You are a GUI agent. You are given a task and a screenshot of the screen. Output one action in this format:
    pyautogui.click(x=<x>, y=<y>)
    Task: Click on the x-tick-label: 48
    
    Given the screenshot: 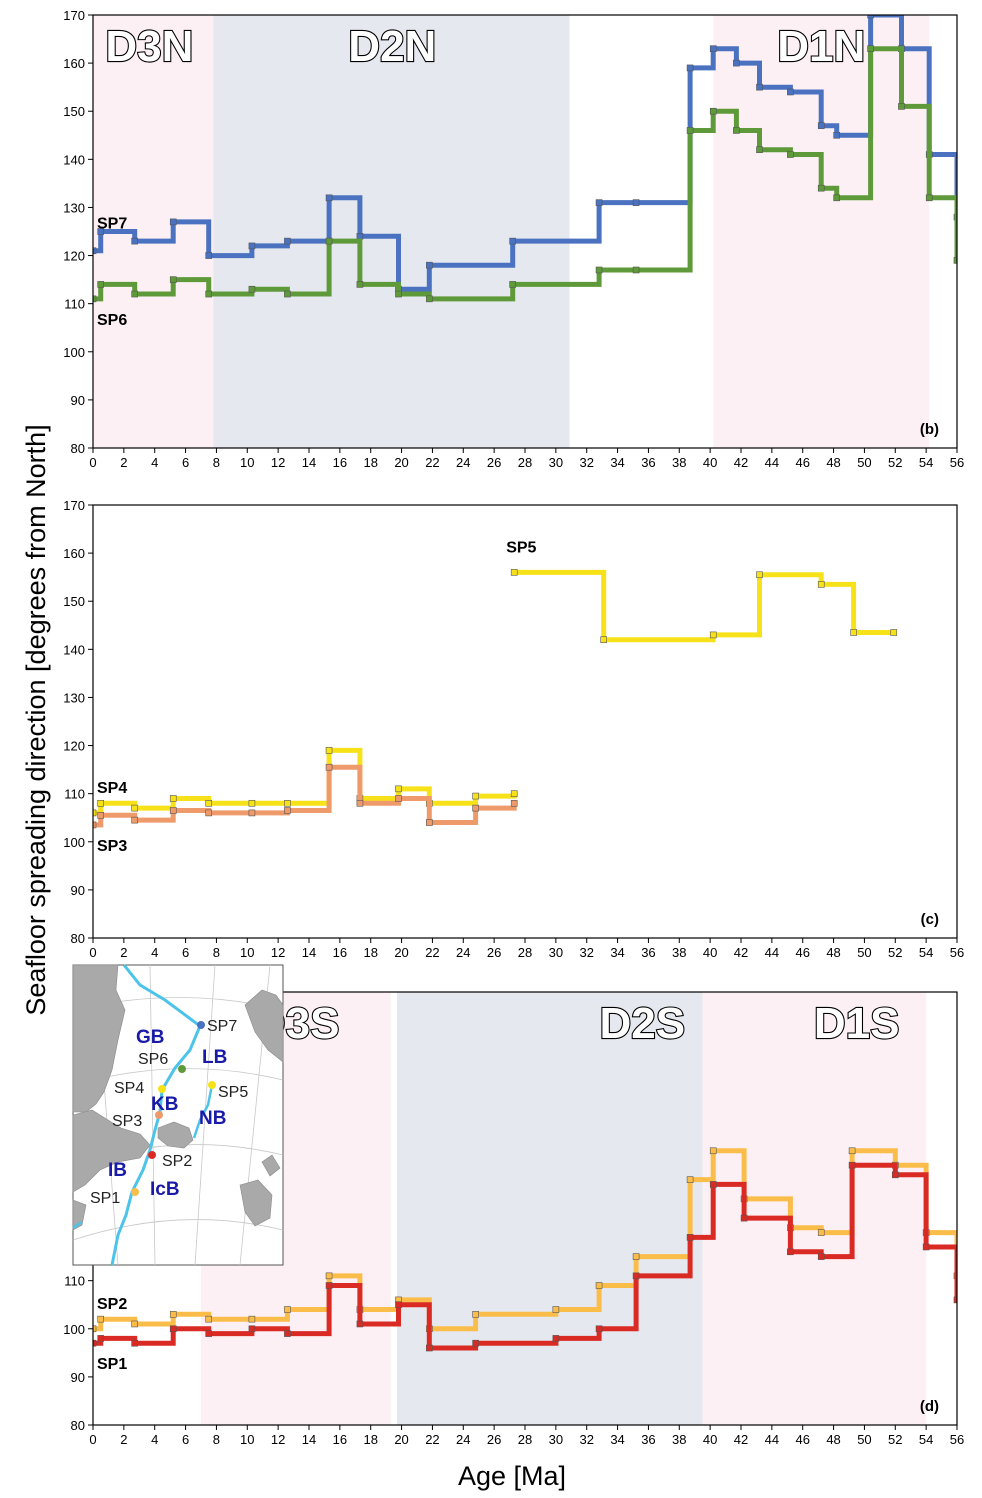 What is the action you would take?
    pyautogui.click(x=833, y=952)
    